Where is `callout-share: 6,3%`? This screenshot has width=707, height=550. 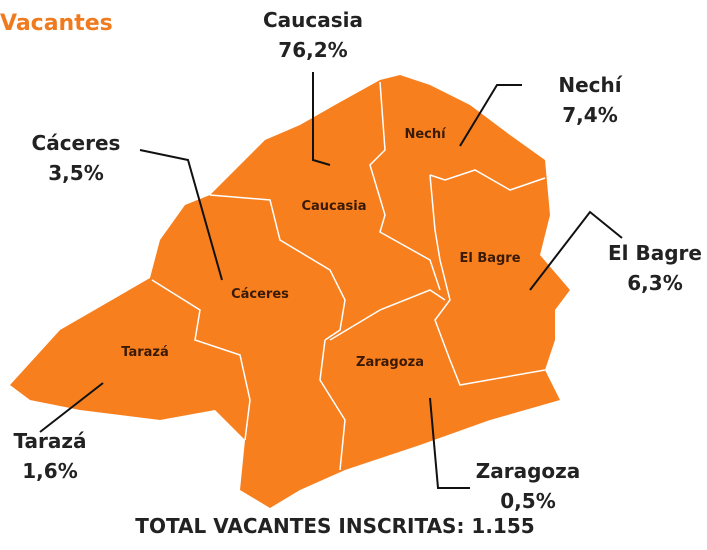 callout-share: 6,3% is located at coordinates (654, 283).